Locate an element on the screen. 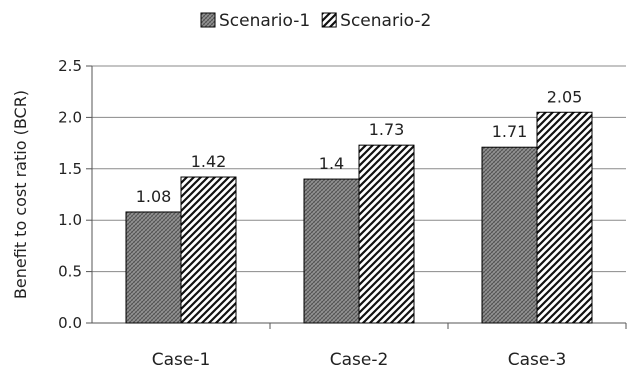  data-label: 1.73 is located at coordinates (387, 129).